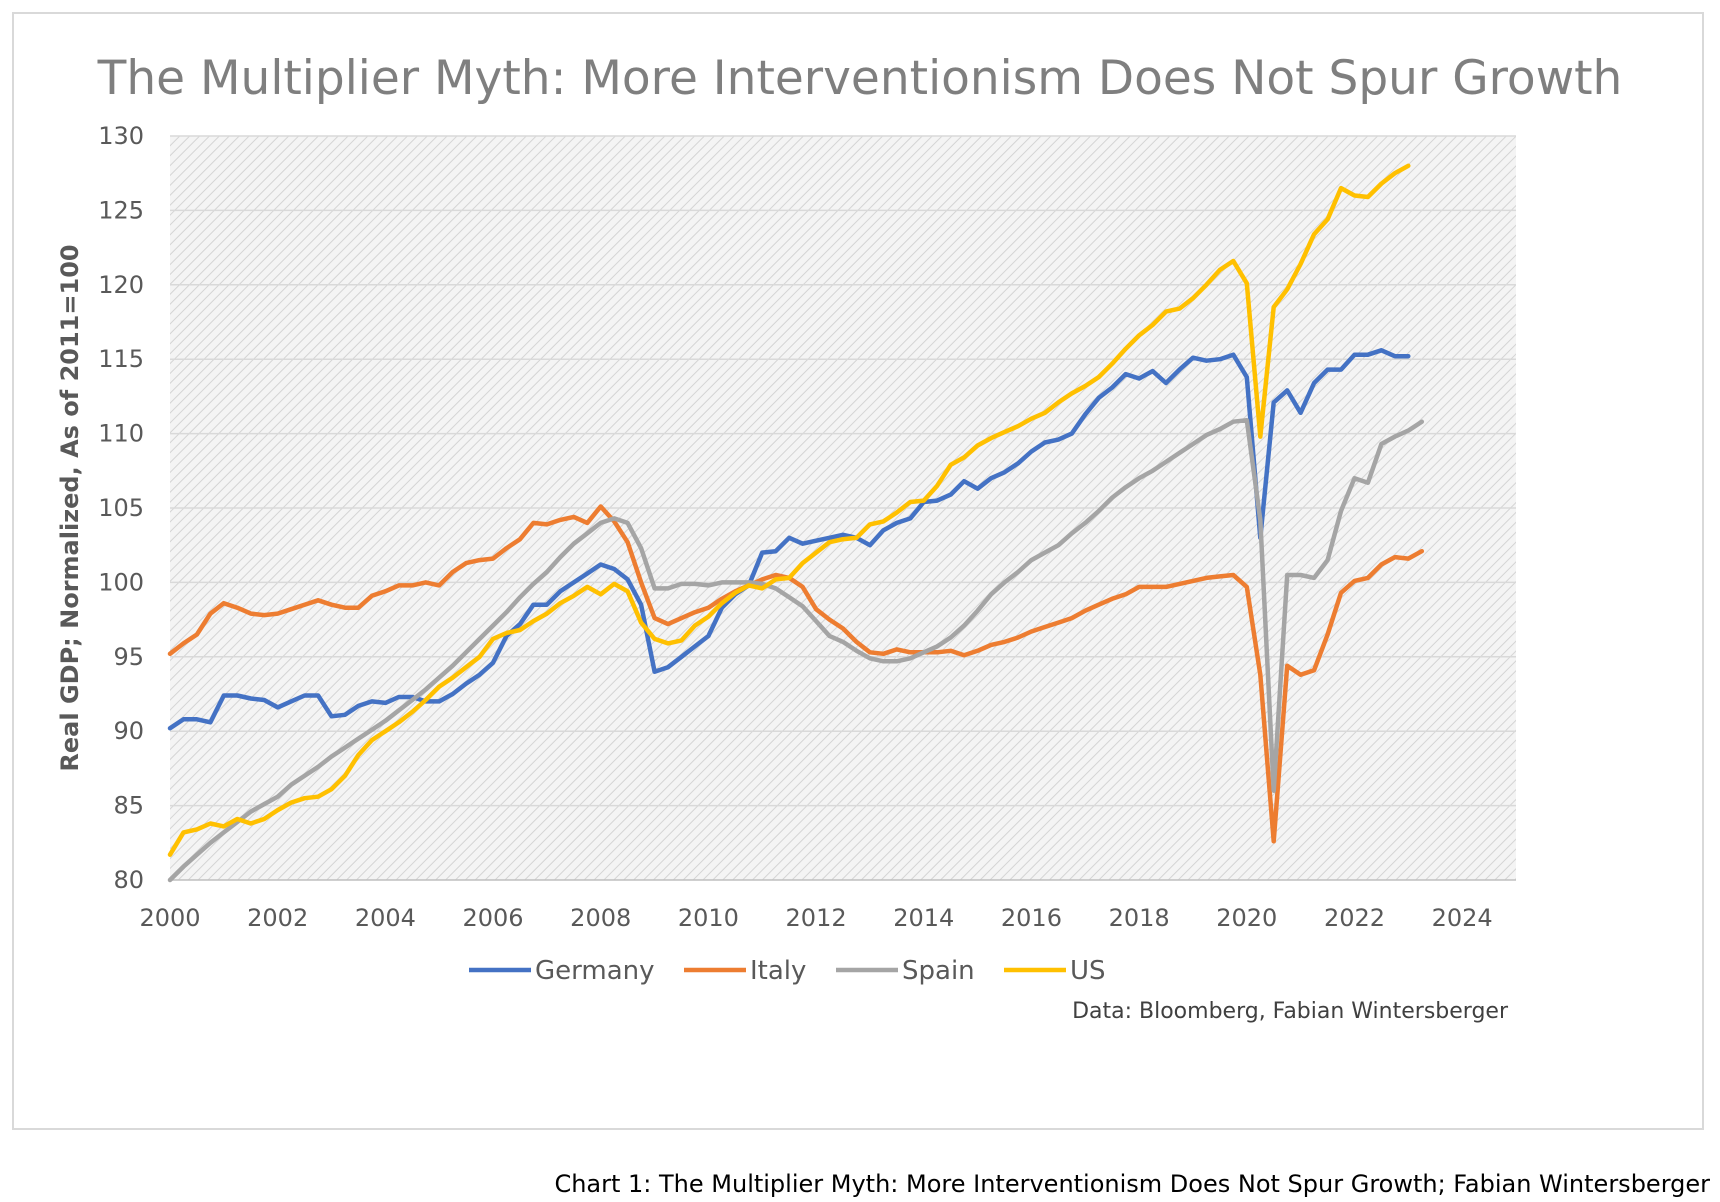  I want to click on y-tick-label: 130, so click(121, 136).